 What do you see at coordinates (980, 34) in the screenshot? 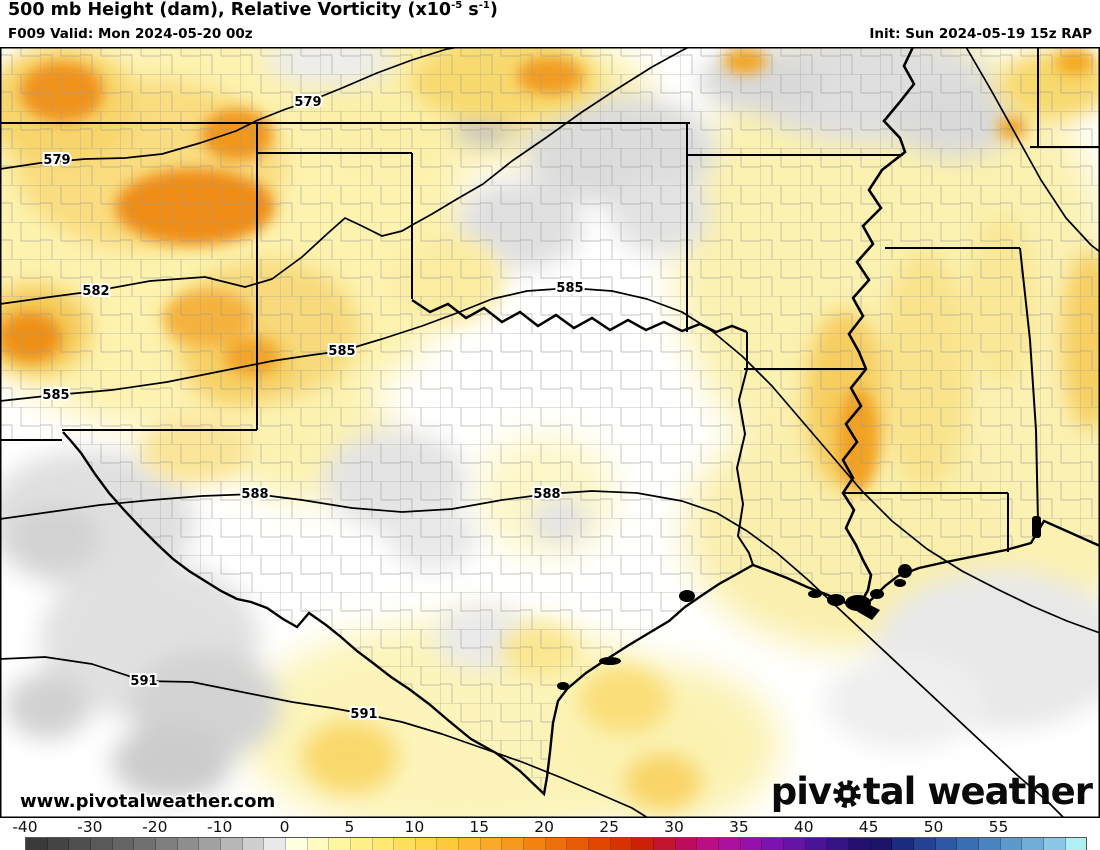
I see `init-time-label: Init: Sun 2024-05-19 15z RAP` at bounding box center [980, 34].